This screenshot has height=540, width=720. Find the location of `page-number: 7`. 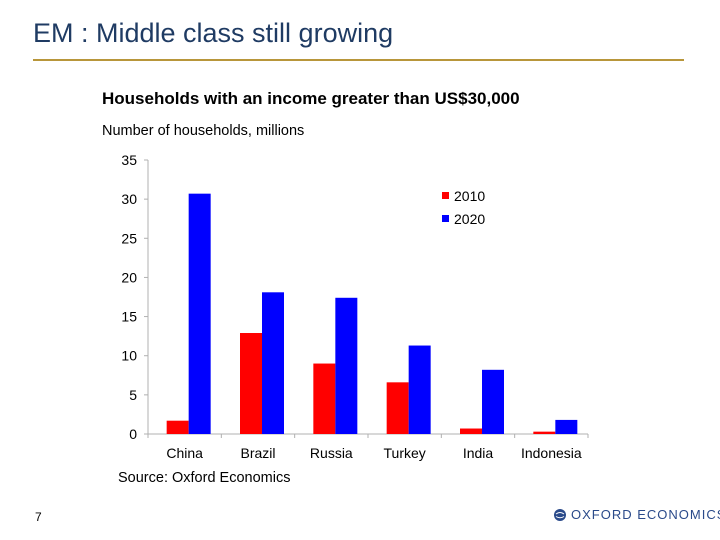

page-number: 7 is located at coordinates (38, 517).